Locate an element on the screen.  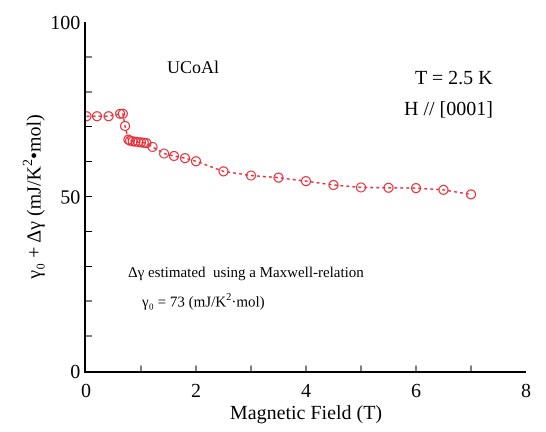
x-tick-label: 8 is located at coordinates (526, 391).